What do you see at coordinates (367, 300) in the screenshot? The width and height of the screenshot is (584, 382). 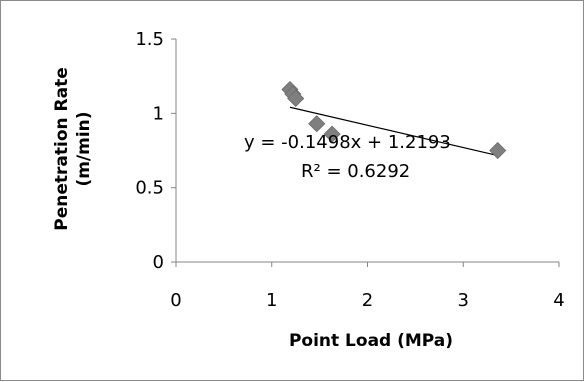 I see `x-tick-label: 2` at bounding box center [367, 300].